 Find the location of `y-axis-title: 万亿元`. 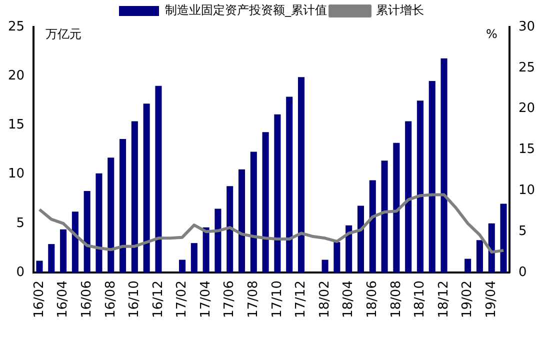

y-axis-title: 万亿元 is located at coordinates (64, 34).